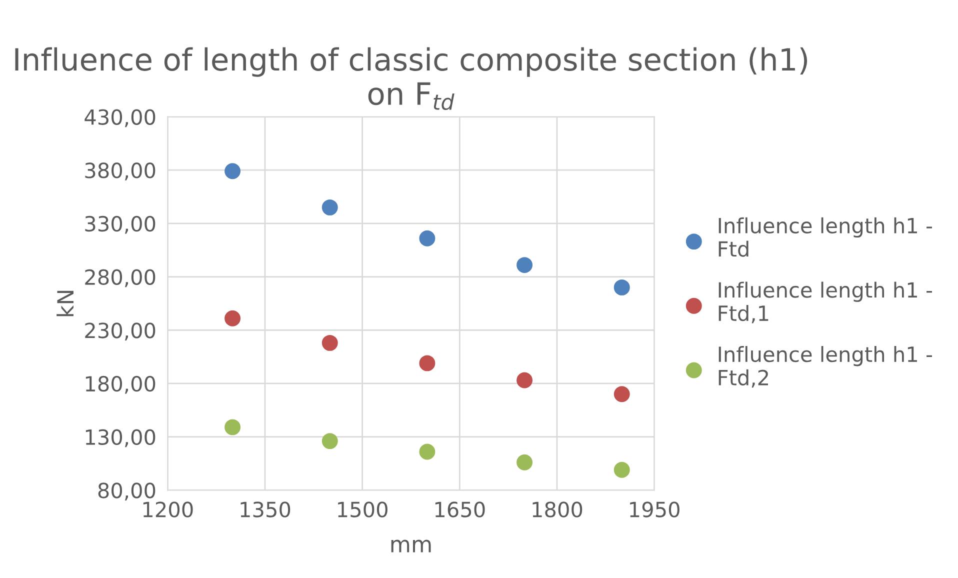  Describe the element at coordinates (121, 385) in the screenshot. I see `y-tick-label: 180,00` at that location.